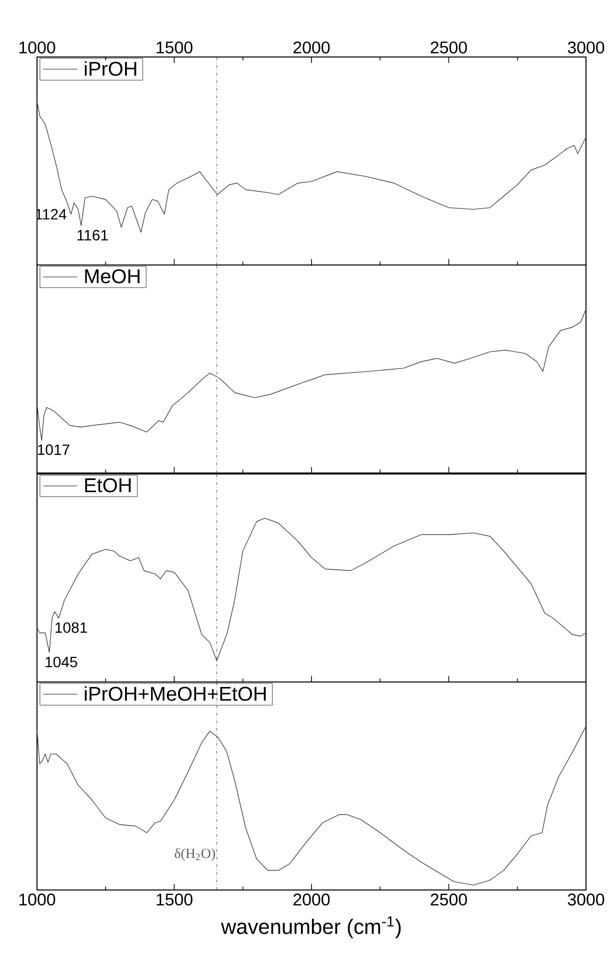 This screenshot has width=614, height=976. I want to click on legend-label: iPrOH+MeOH+EtOH, so click(175, 693).